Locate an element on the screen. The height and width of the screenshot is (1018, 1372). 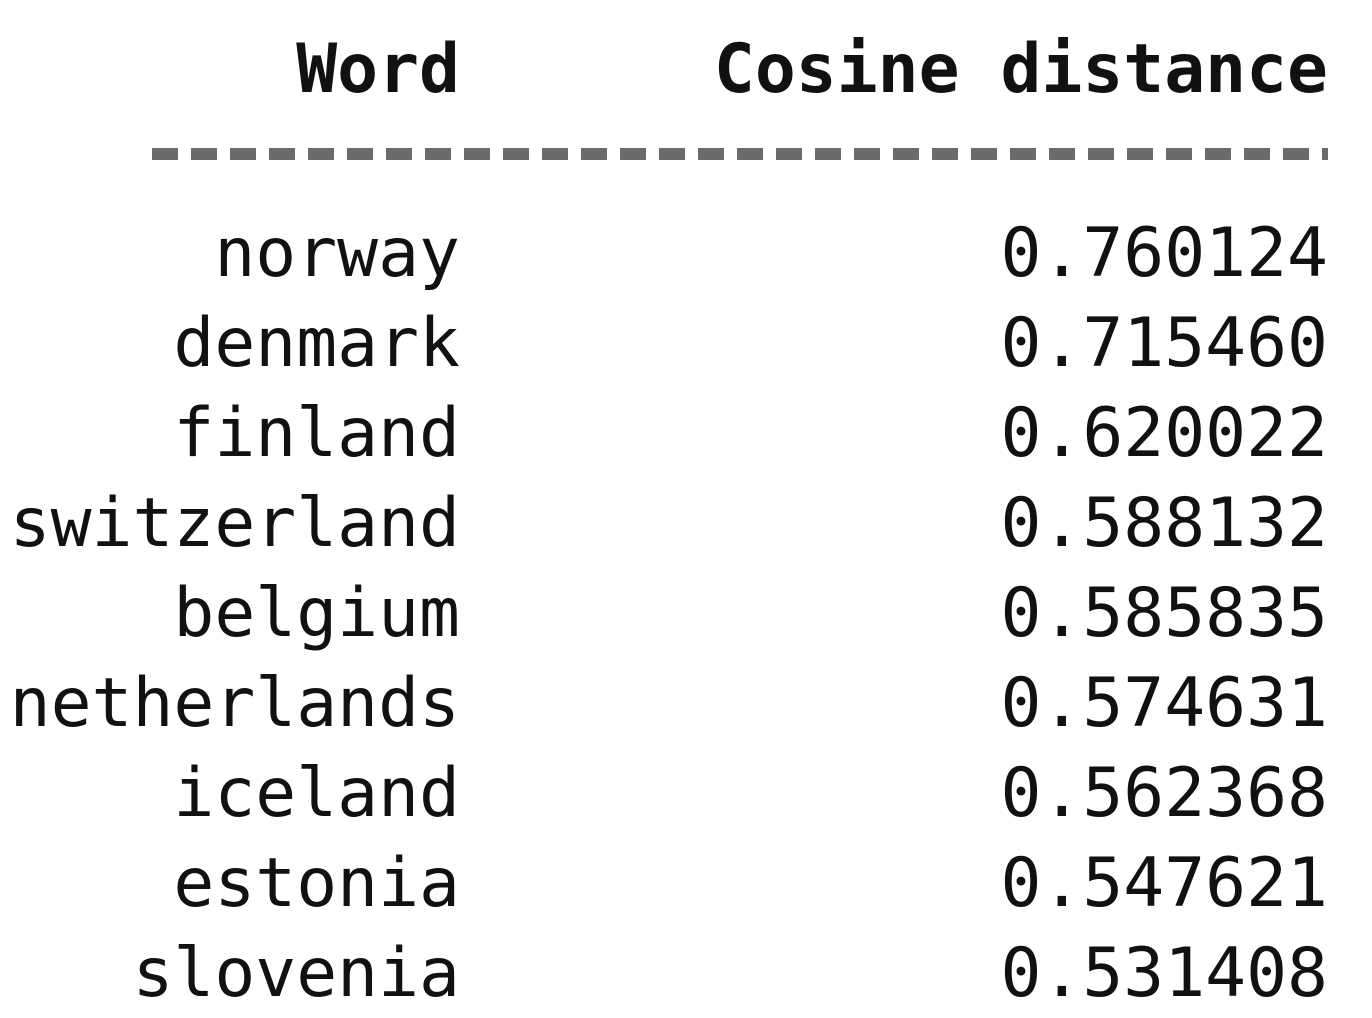
table-cell-word: slovenia is located at coordinates (296, 973).